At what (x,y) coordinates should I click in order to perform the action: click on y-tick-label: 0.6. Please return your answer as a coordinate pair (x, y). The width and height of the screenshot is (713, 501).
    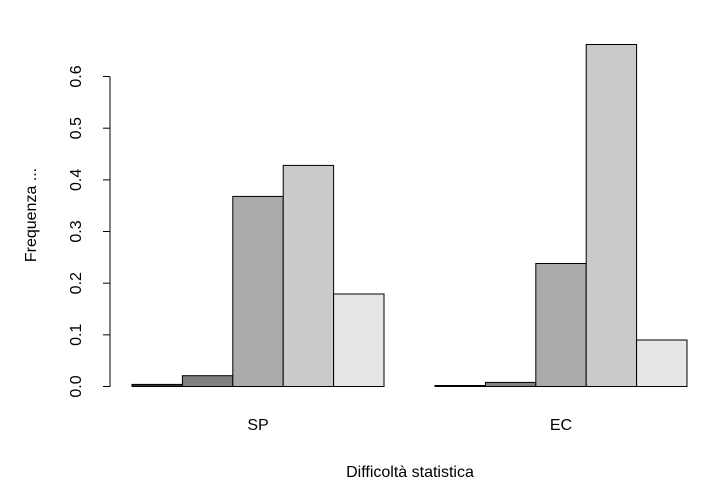
    Looking at the image, I should click on (76, 76).